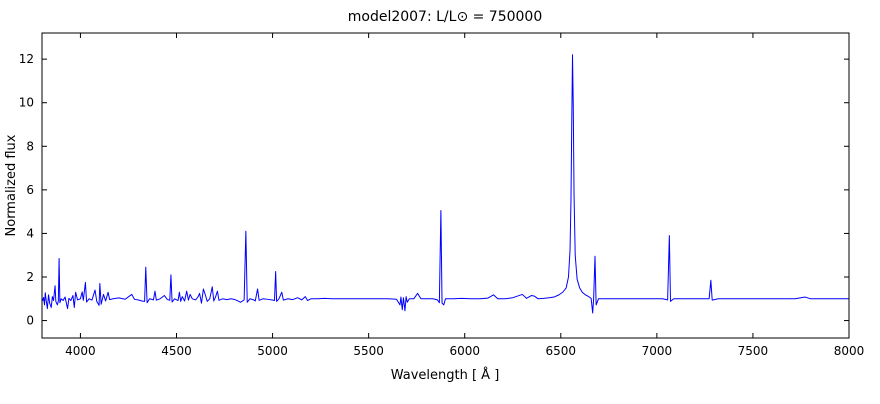 The width and height of the screenshot is (880, 404). What do you see at coordinates (30, 277) in the screenshot?
I see `y-tick-label: 2` at bounding box center [30, 277].